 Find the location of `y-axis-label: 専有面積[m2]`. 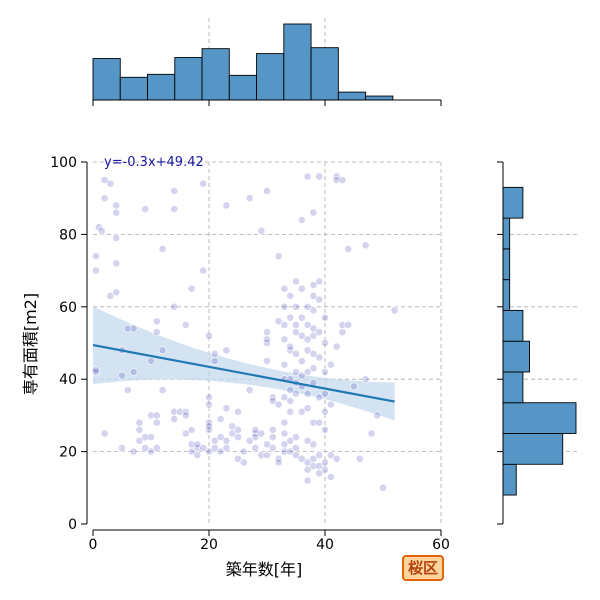

y-axis-label: 専有面積[m2] is located at coordinates (30, 344).